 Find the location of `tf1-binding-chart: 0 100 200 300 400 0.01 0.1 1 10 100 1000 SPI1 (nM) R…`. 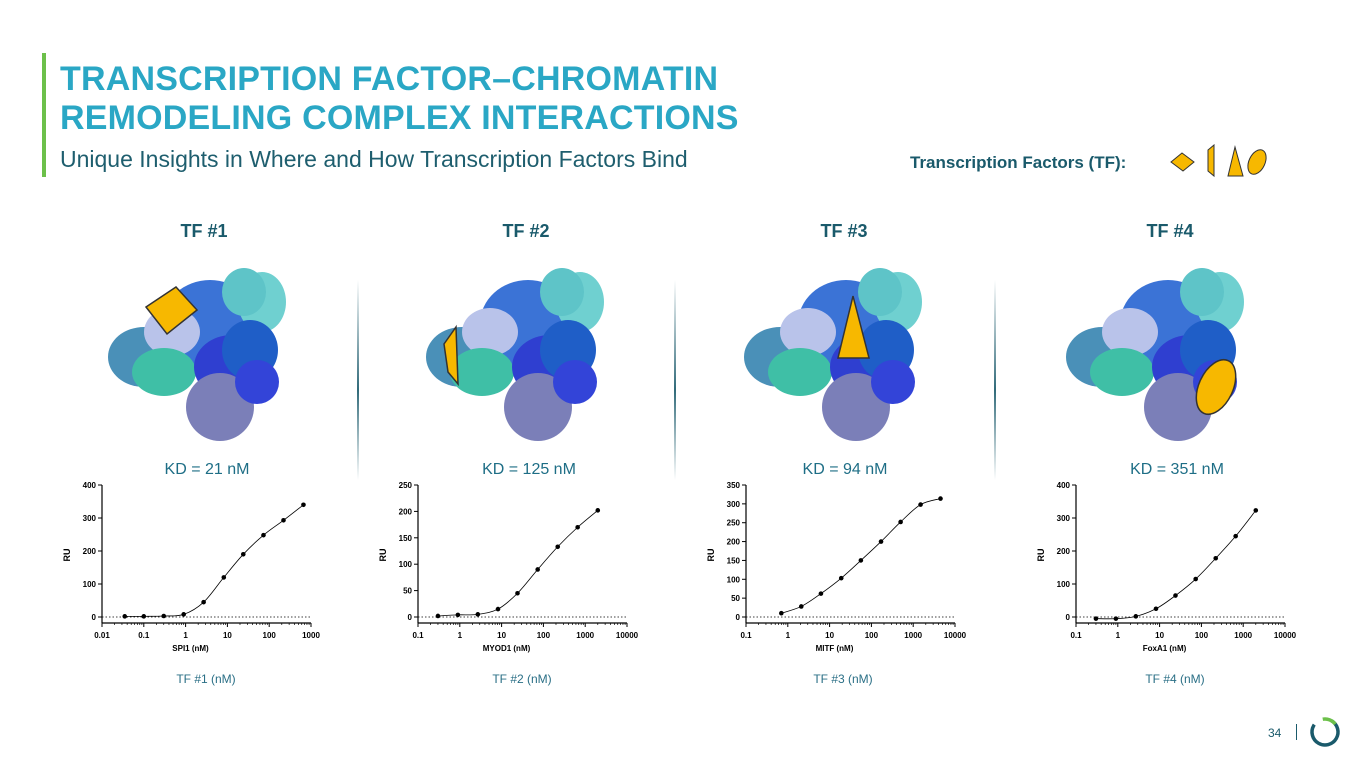

tf1-binding-chart: 0 100 200 300 400 0.01 0.1 1 10 100 1000 SPI1 (nM) R… is located at coordinates (191, 567).